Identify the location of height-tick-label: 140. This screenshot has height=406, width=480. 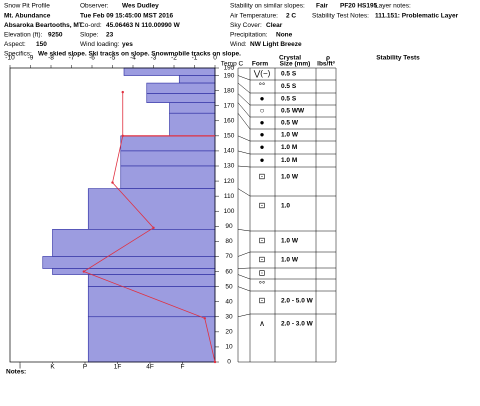
(229, 151).